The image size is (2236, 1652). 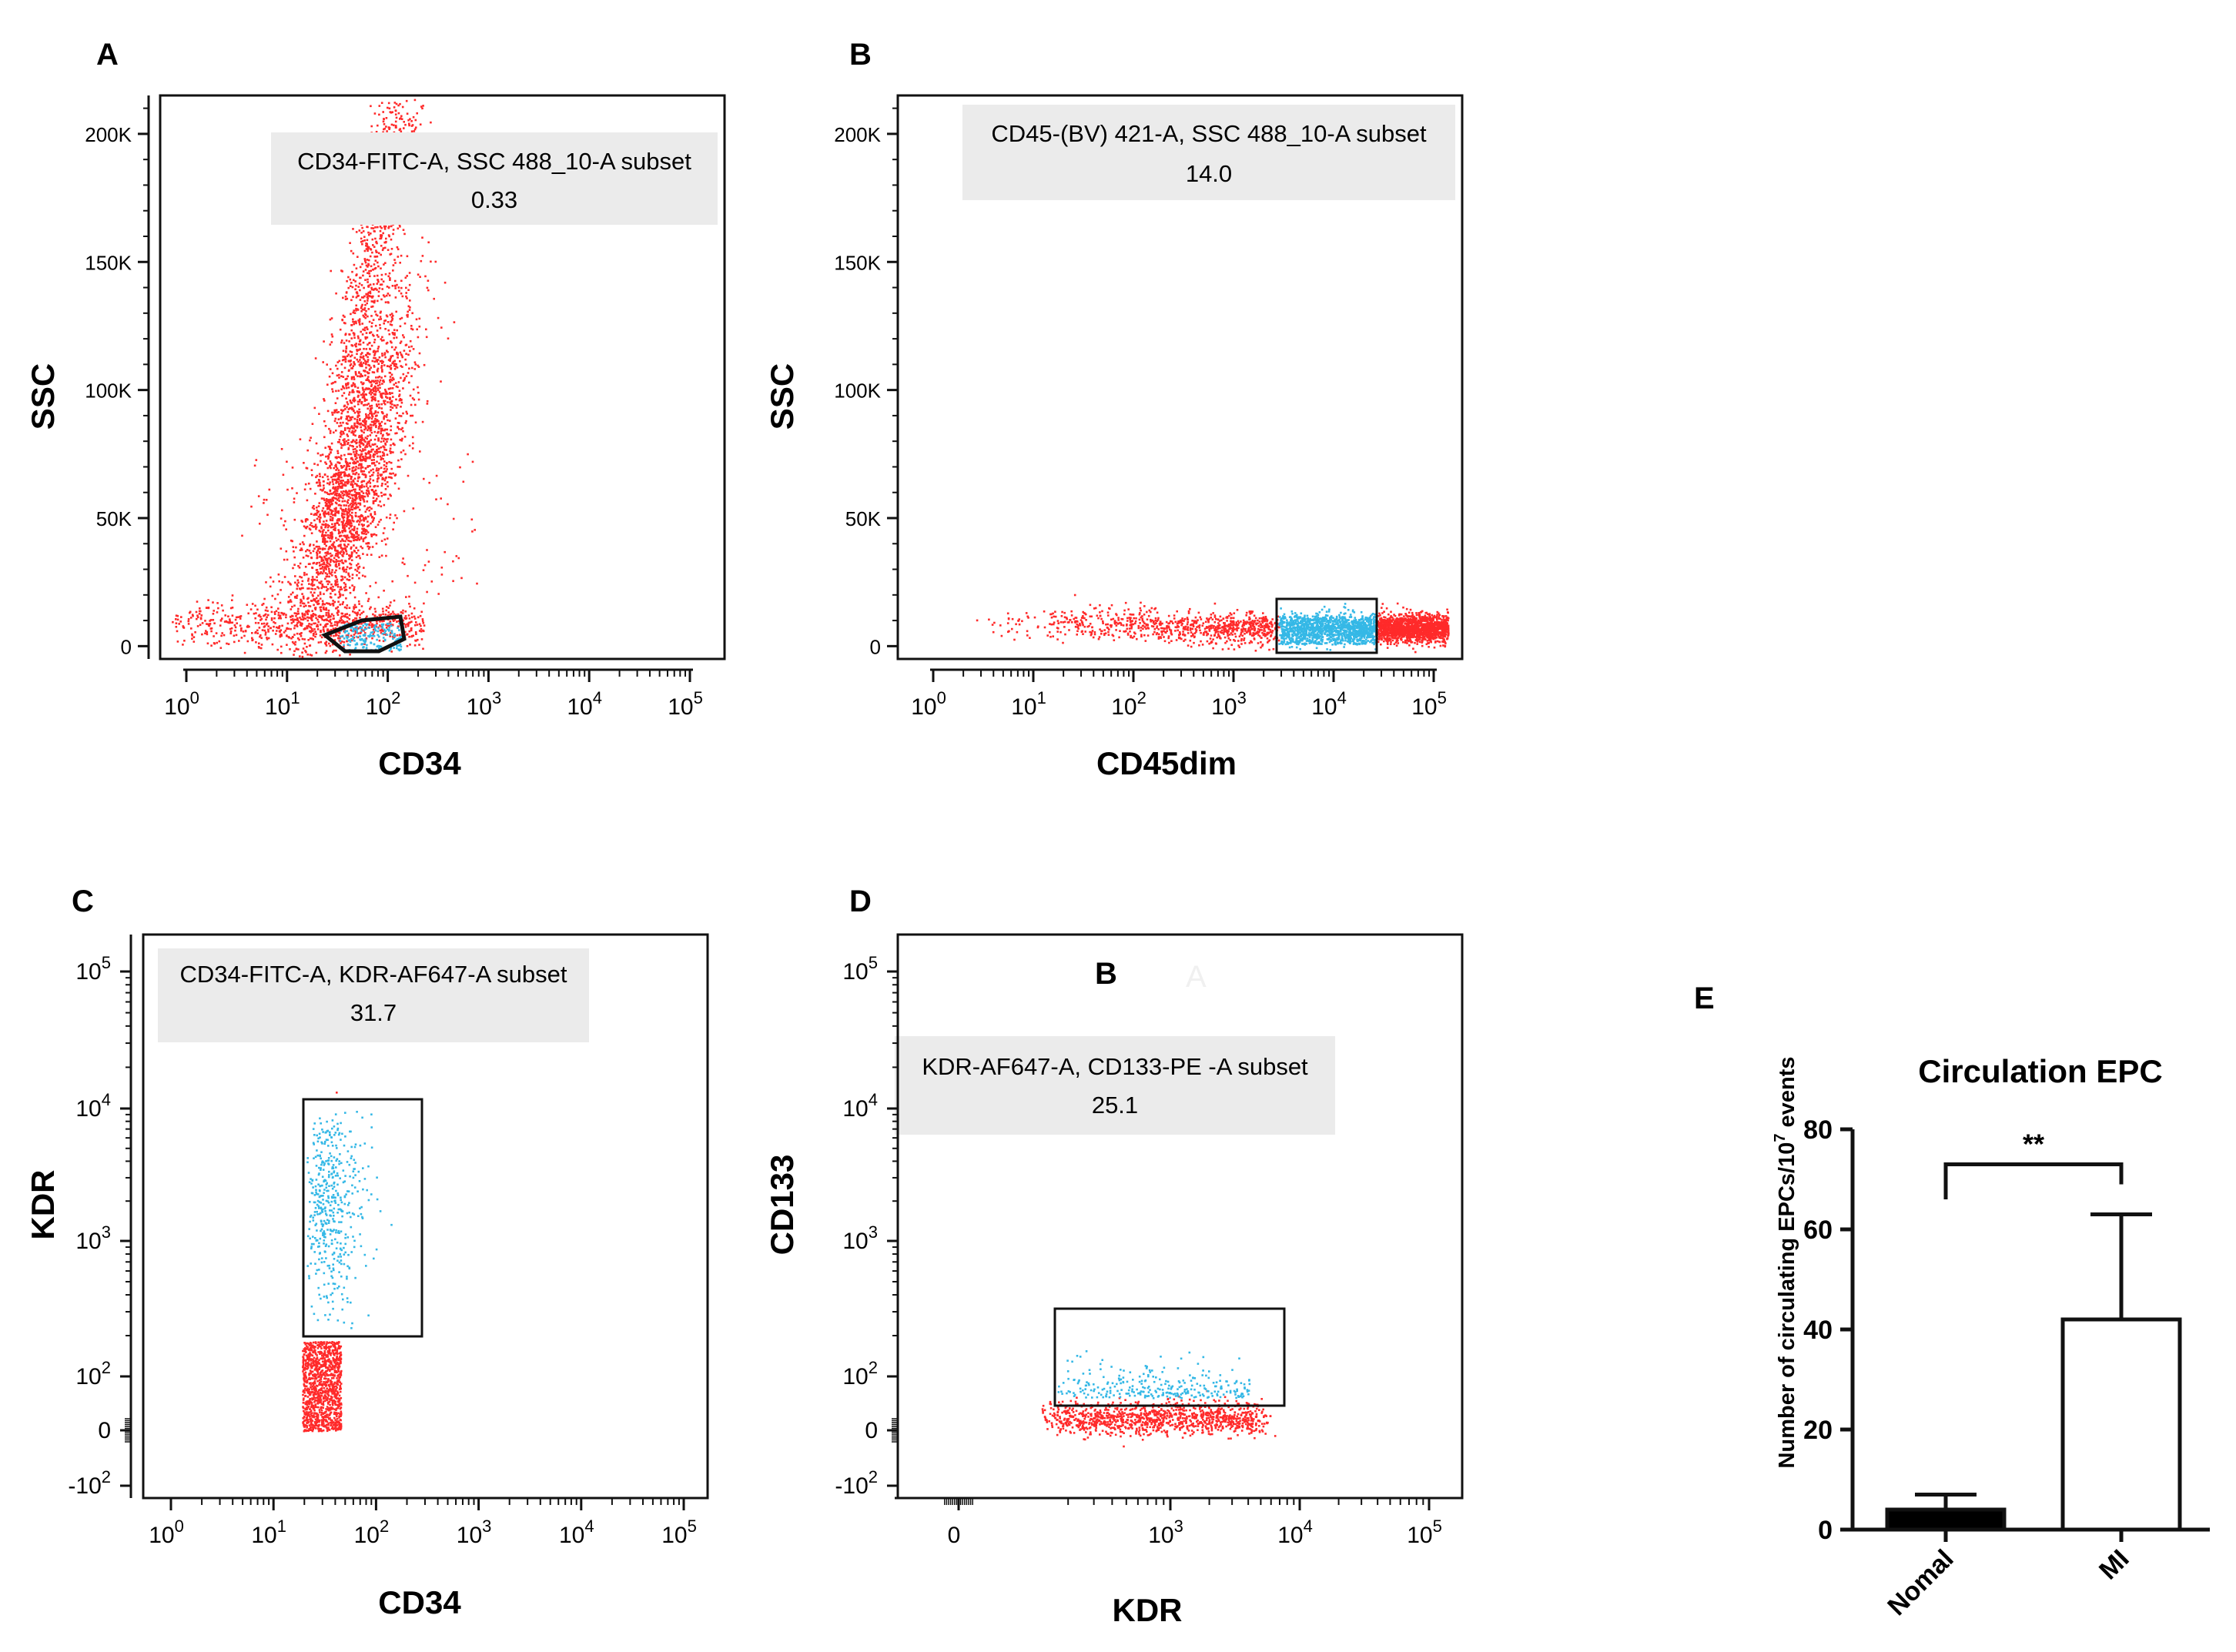 I want to click on panel-a-gate, so click(x=364, y=634).